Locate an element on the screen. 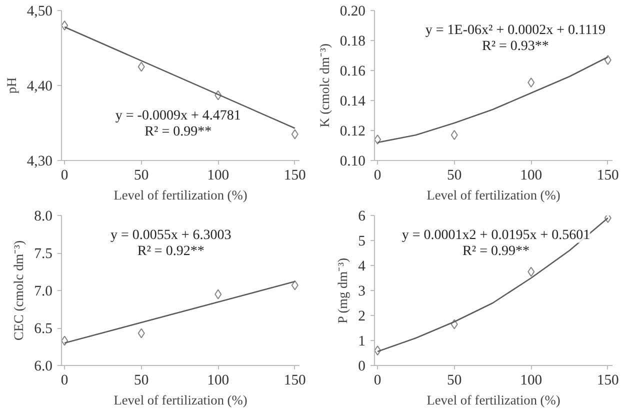  y-tick-label: 0 is located at coordinates (362, 366).